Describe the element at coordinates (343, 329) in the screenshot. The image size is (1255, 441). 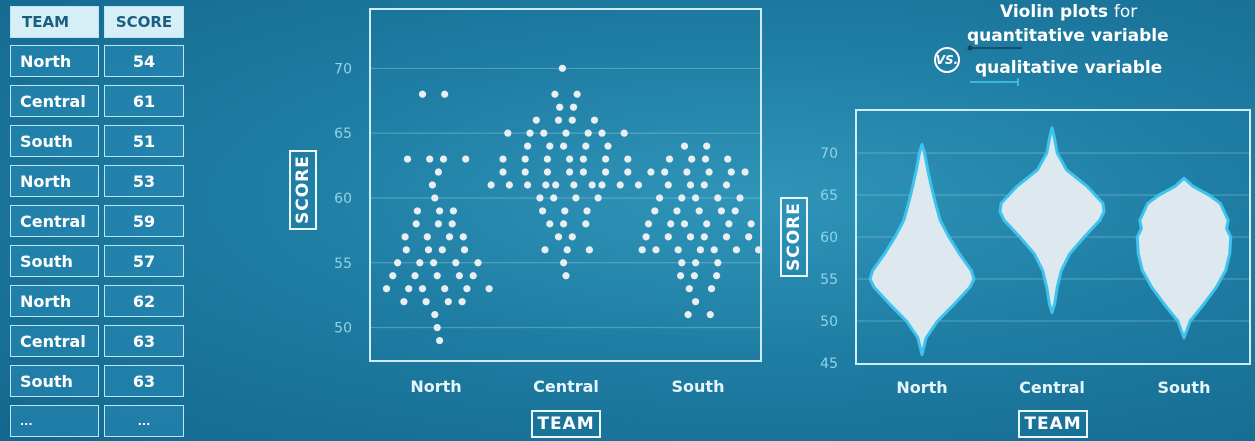
I see `scatter-y-tick-label: 50` at that location.